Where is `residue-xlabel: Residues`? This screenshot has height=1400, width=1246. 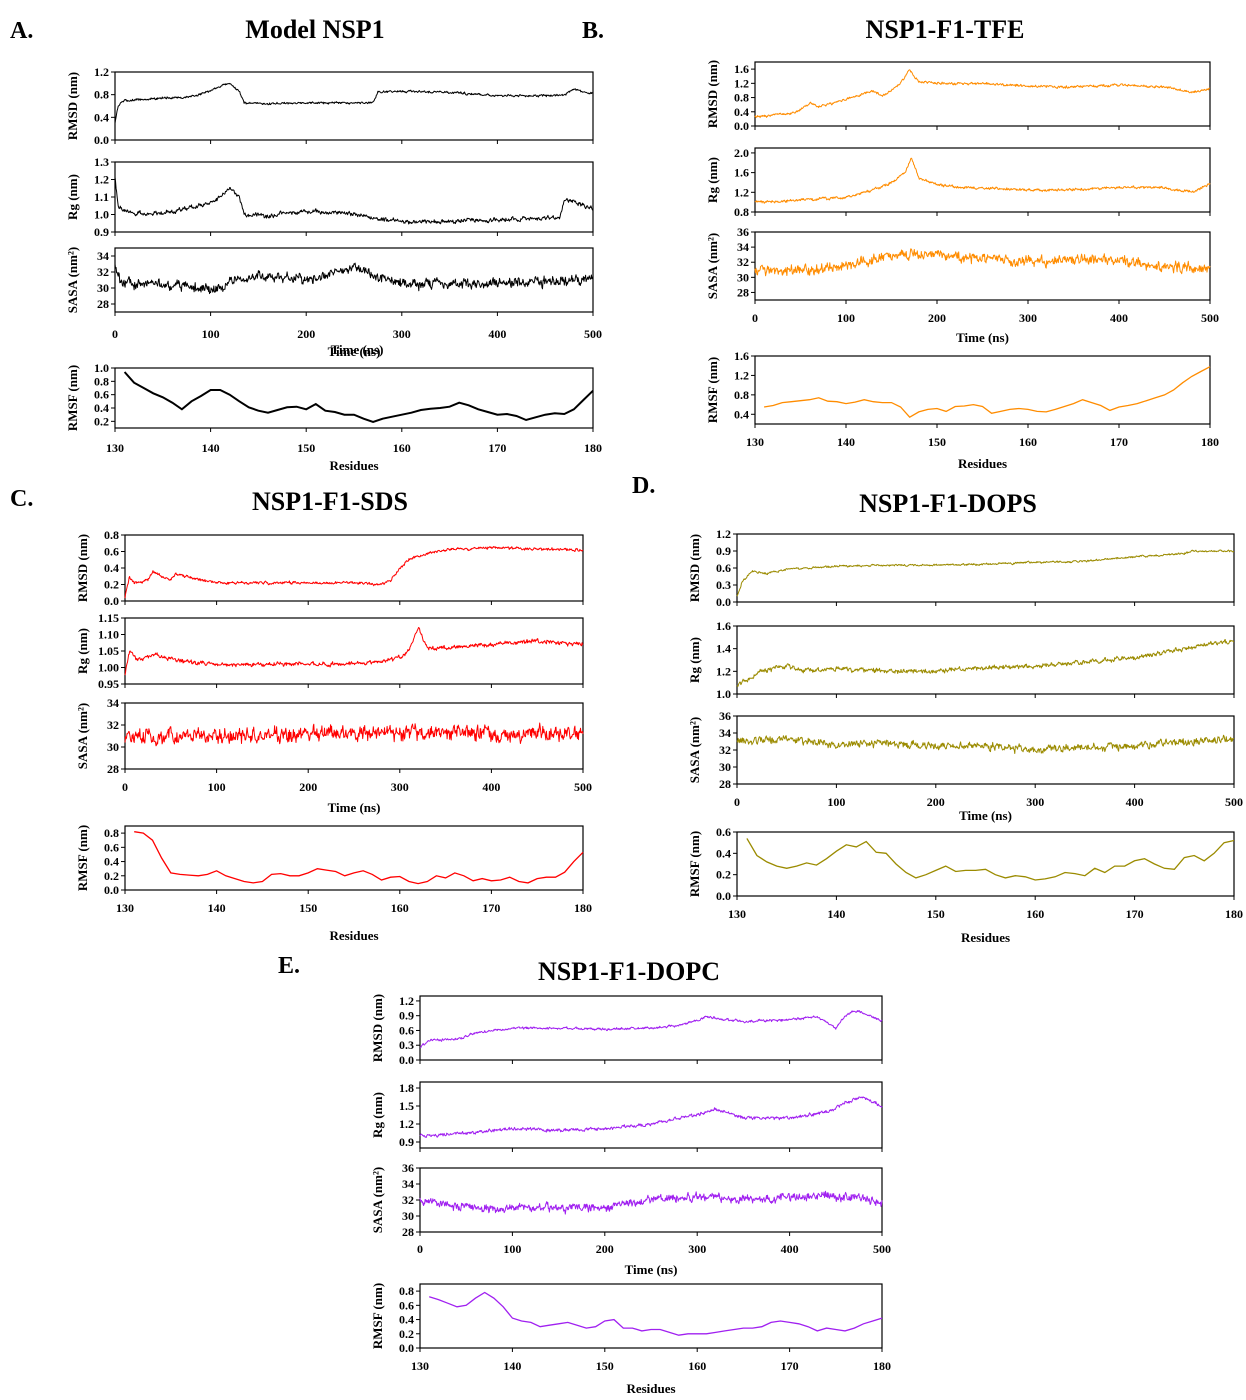
residue-xlabel: Residues is located at coordinates (353, 465).